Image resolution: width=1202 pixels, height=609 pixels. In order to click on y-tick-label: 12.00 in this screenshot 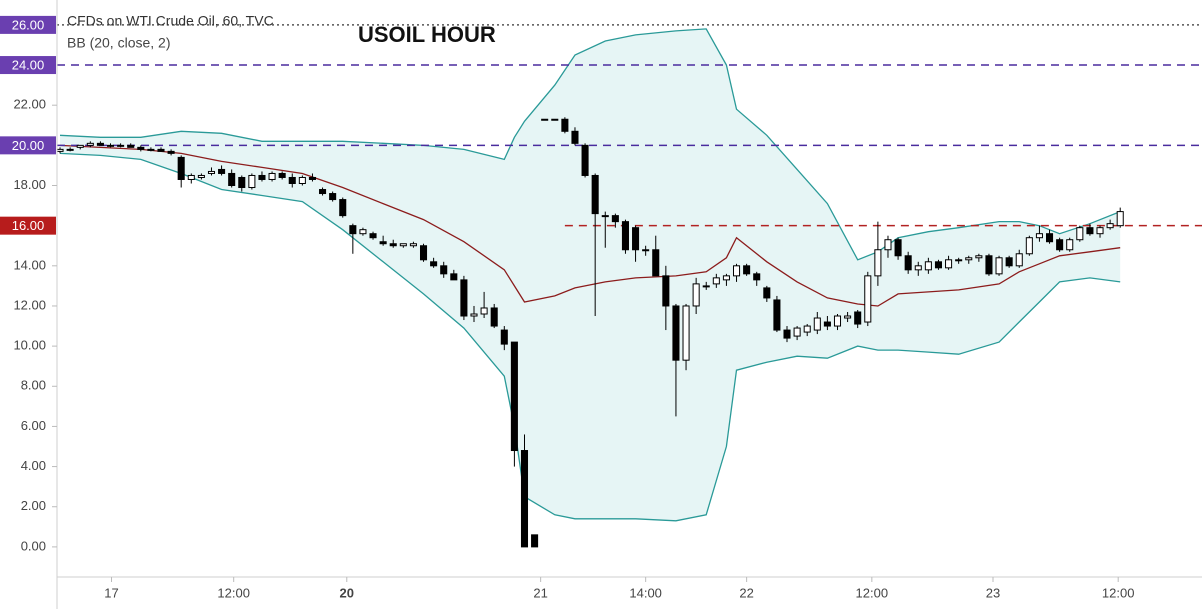, I will do `click(29, 304)`.